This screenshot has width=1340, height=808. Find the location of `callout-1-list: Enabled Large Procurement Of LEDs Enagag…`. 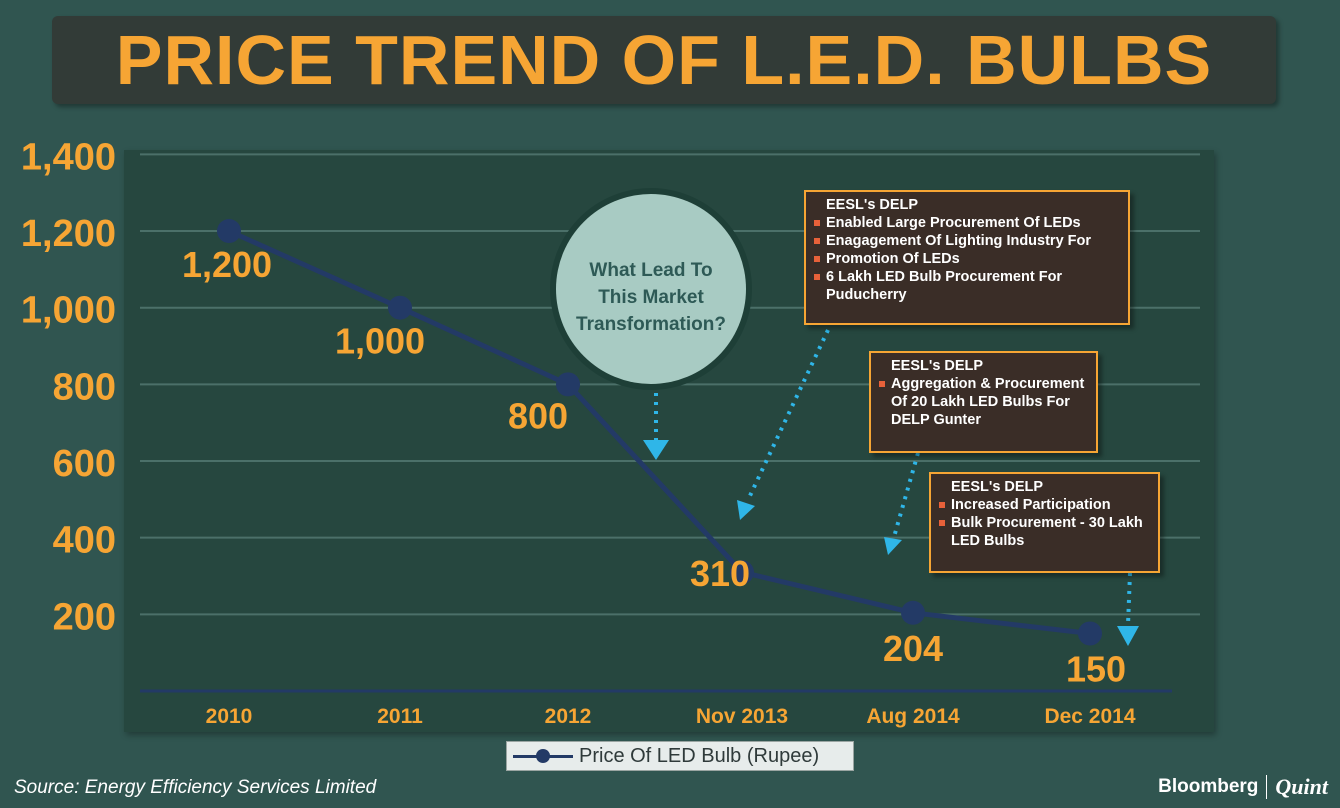

callout-1-list: Enabled Large Procurement Of LEDs Enagag… is located at coordinates (967, 259).